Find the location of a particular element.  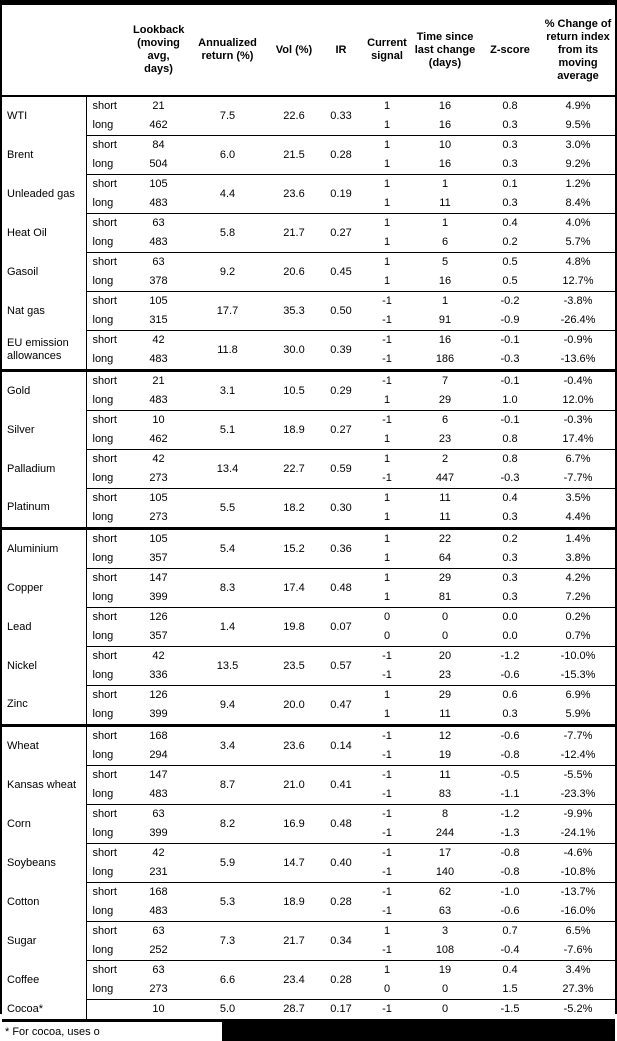

pct-change-value: 0.7% is located at coordinates (578, 636).